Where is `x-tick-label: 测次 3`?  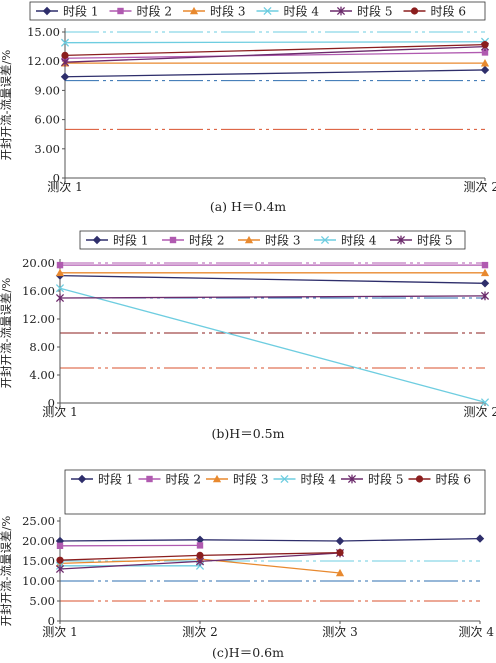 x-tick-label: 测次 3 is located at coordinates (339, 632).